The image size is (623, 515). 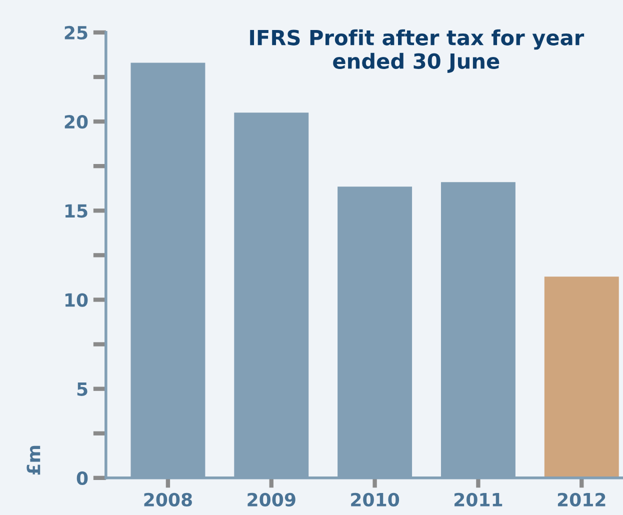 I want to click on y-axis-title: £m, so click(x=33, y=460).